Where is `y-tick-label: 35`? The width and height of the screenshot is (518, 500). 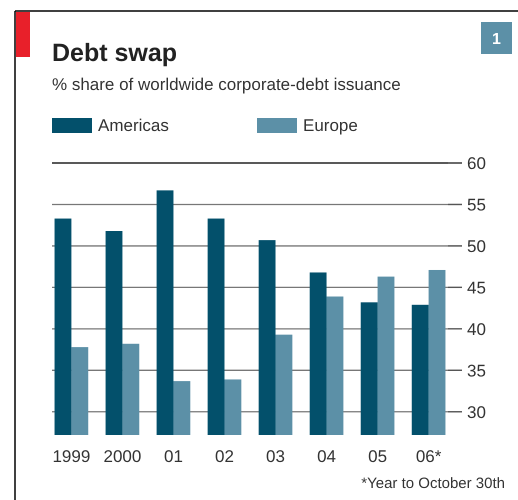
y-tick-label: 35 is located at coordinates (476, 370).